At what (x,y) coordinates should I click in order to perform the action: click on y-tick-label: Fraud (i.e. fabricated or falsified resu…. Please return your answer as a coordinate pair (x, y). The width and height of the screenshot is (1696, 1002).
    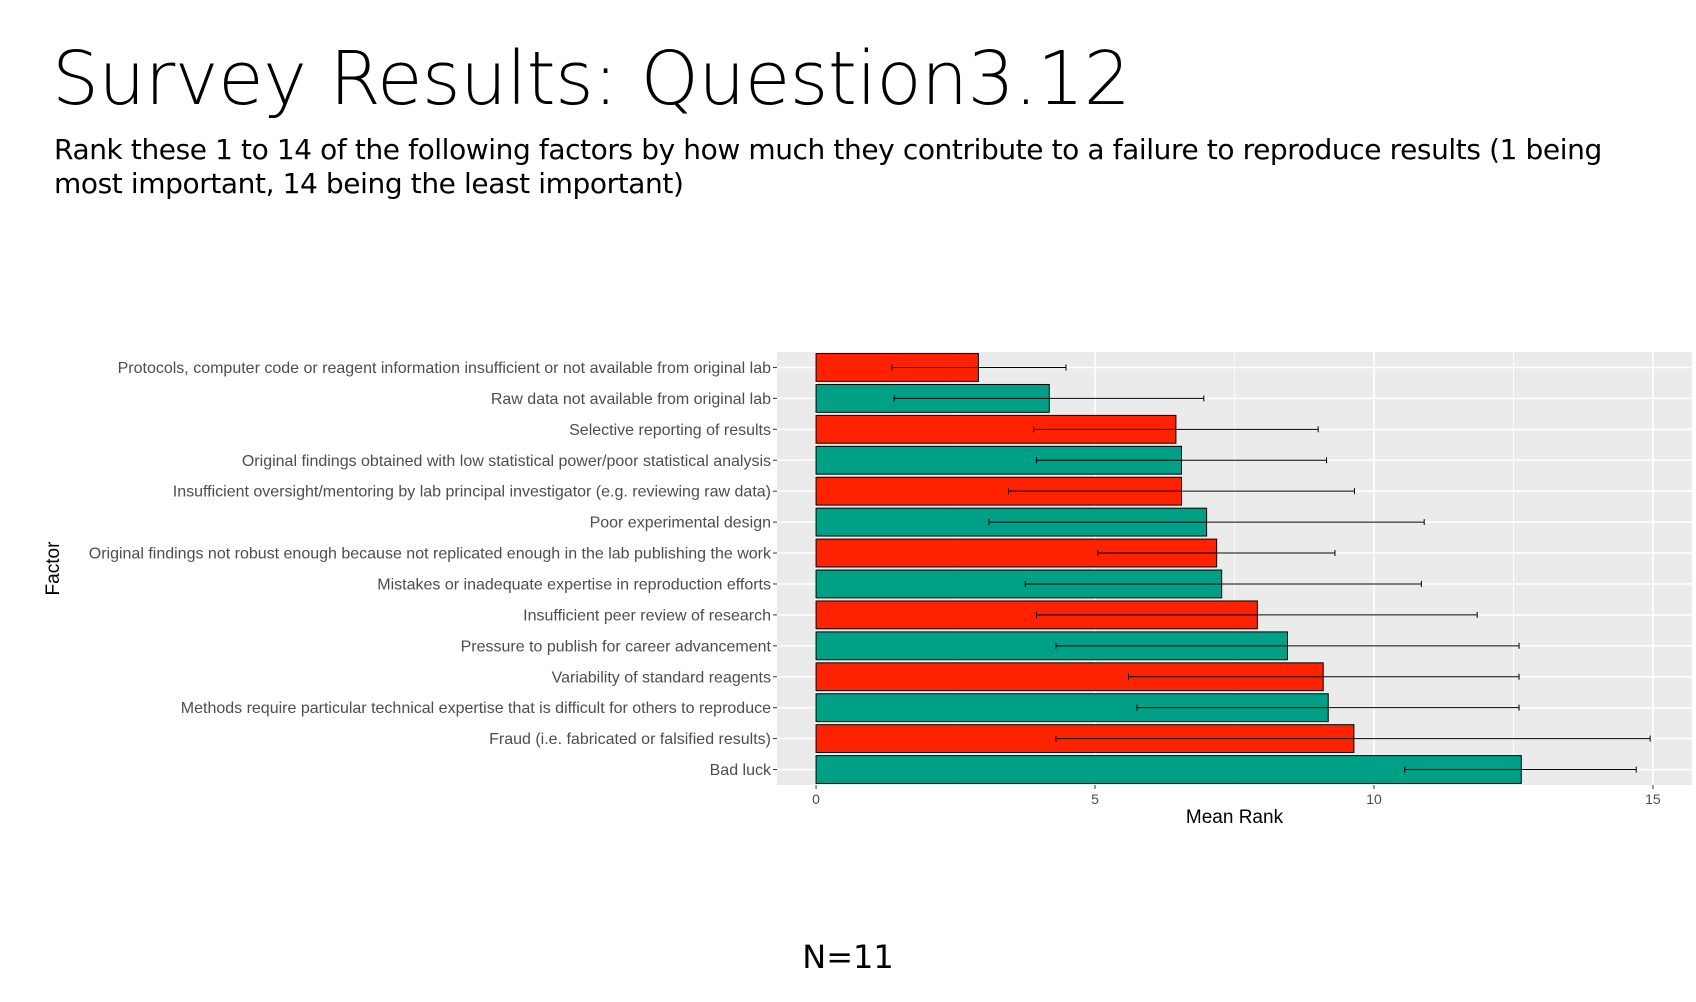
    Looking at the image, I should click on (630, 739).